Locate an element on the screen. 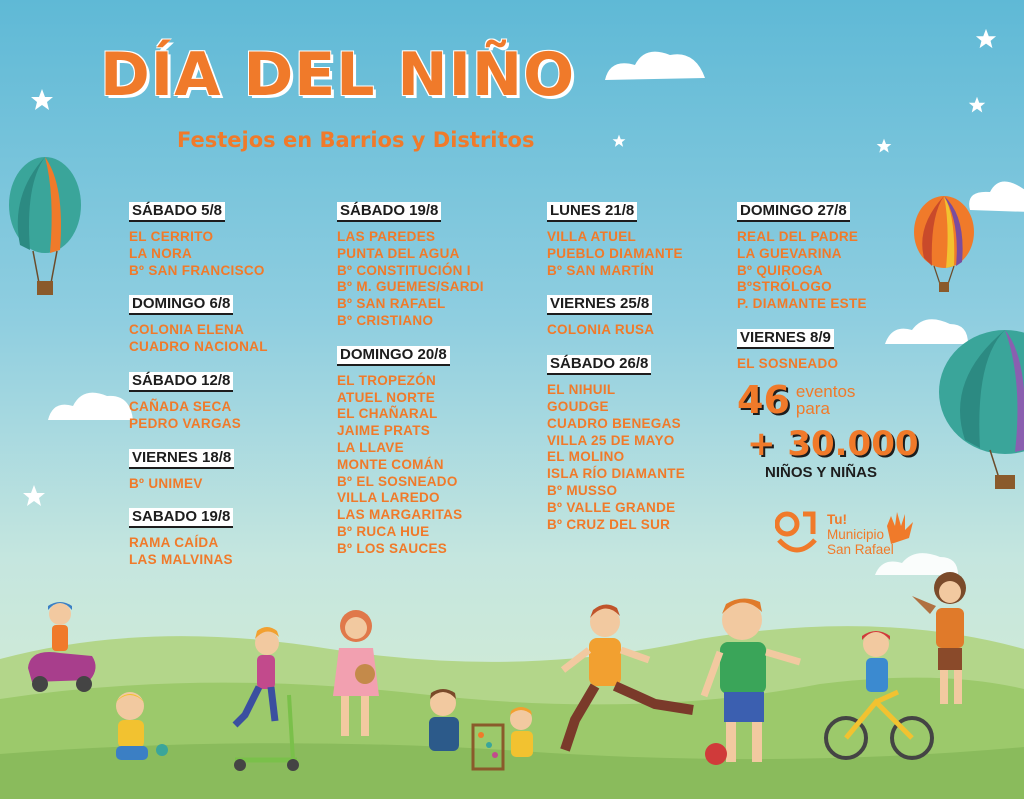  events-count: 46 is located at coordinates (763, 400).